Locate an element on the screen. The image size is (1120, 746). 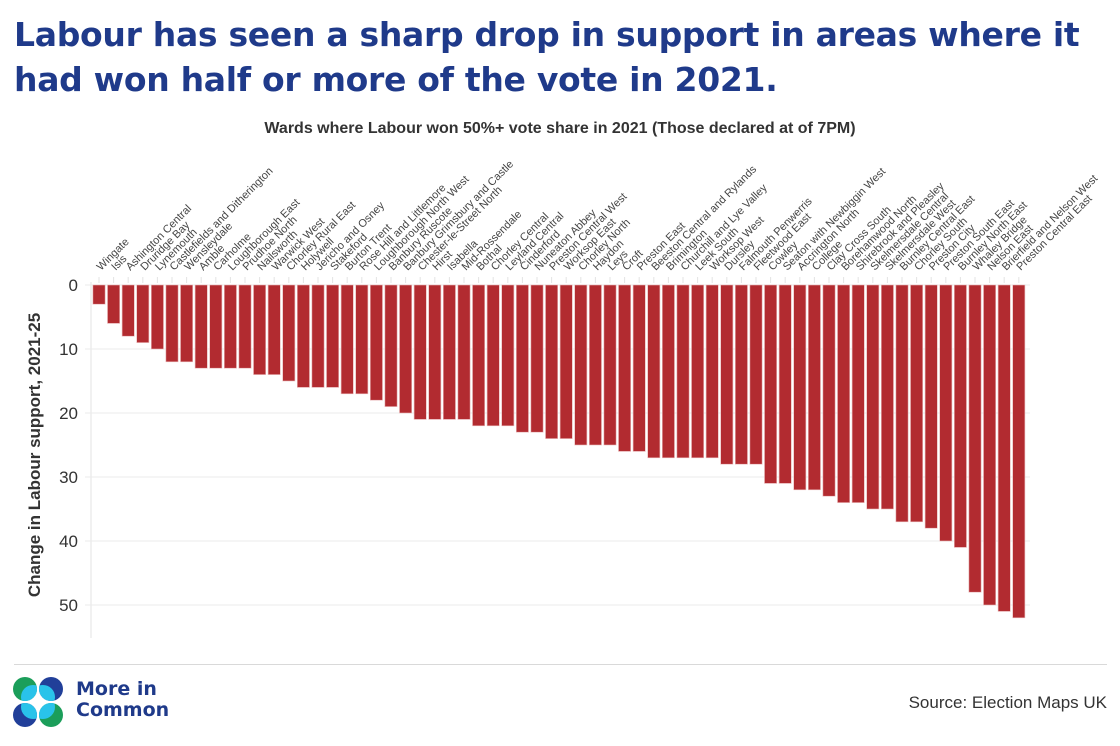
bar: Skelmersdale West: 35 is located at coordinates (887, 397).